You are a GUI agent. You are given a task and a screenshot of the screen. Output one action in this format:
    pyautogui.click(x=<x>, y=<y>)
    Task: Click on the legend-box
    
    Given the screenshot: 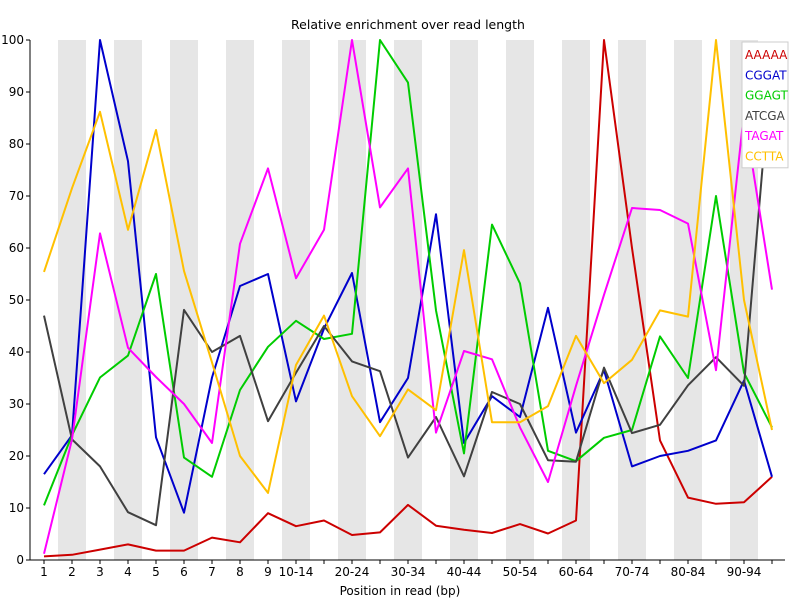 What is the action you would take?
    pyautogui.click(x=765, y=105)
    